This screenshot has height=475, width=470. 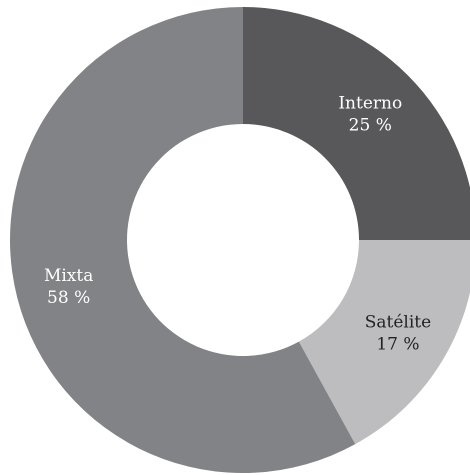 I want to click on slice-label: Satélite, so click(x=398, y=323).